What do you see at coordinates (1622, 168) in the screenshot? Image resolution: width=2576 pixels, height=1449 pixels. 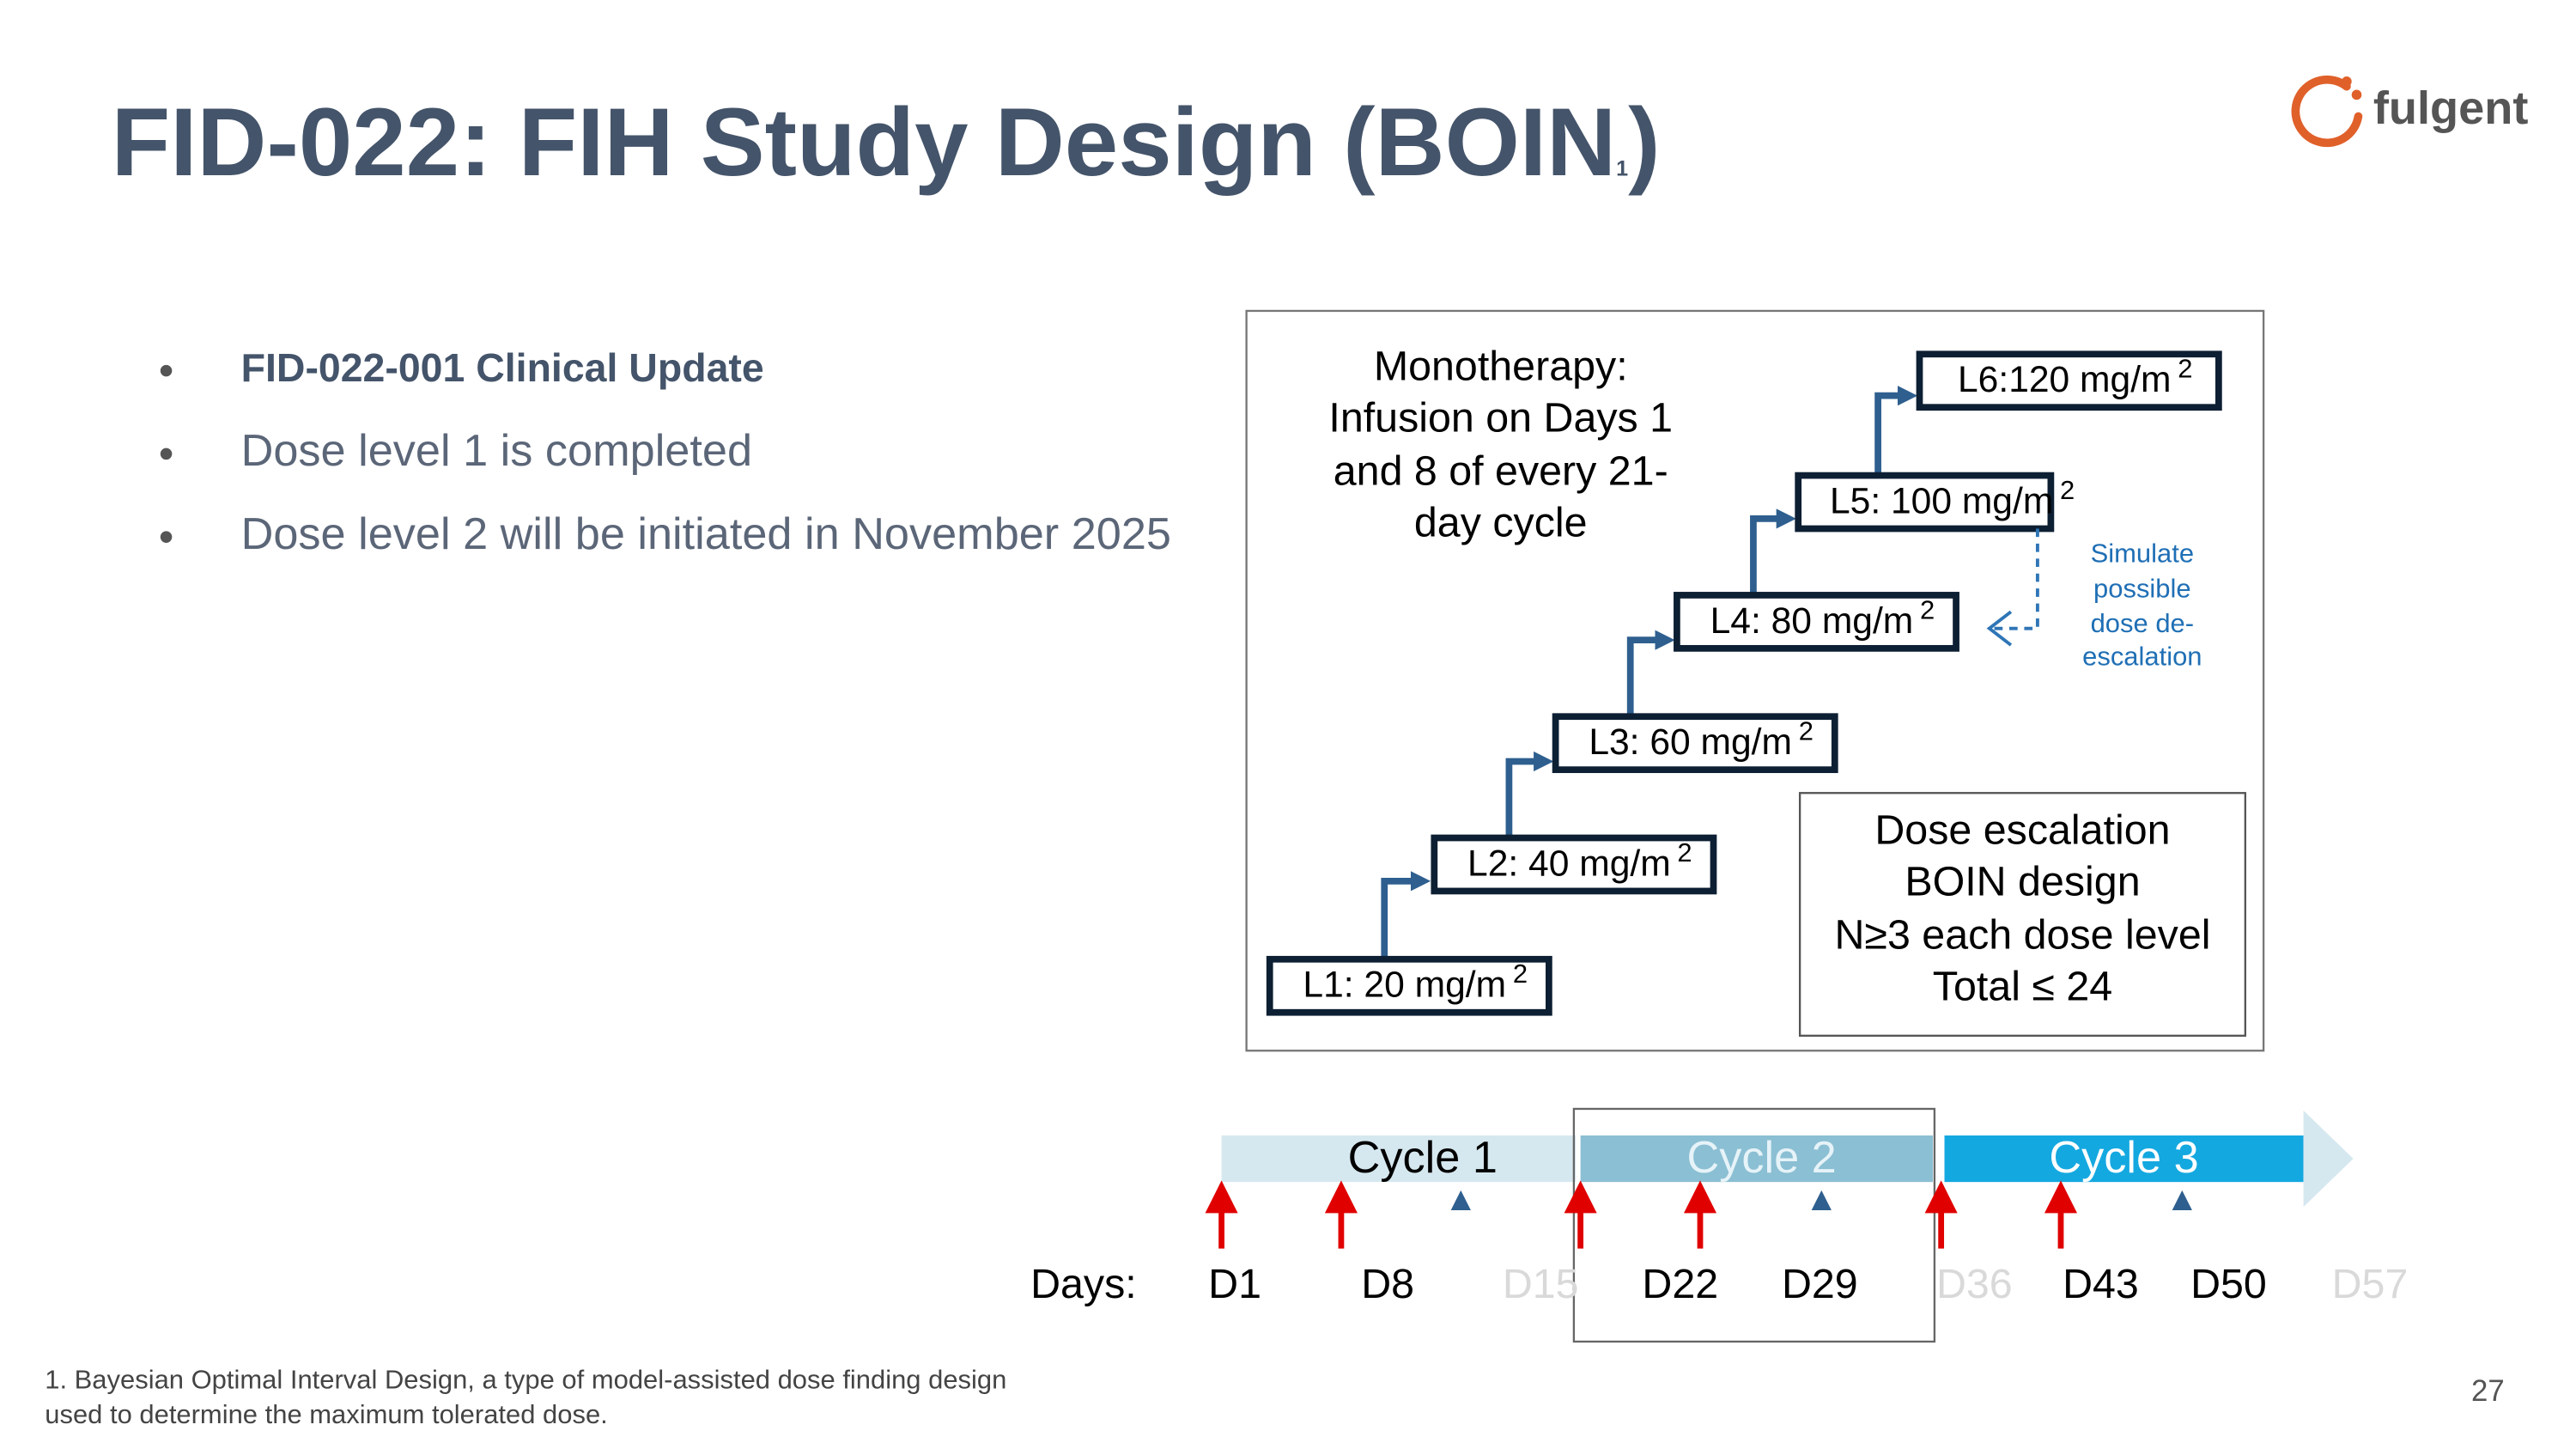 I see `title-note: 1` at bounding box center [1622, 168].